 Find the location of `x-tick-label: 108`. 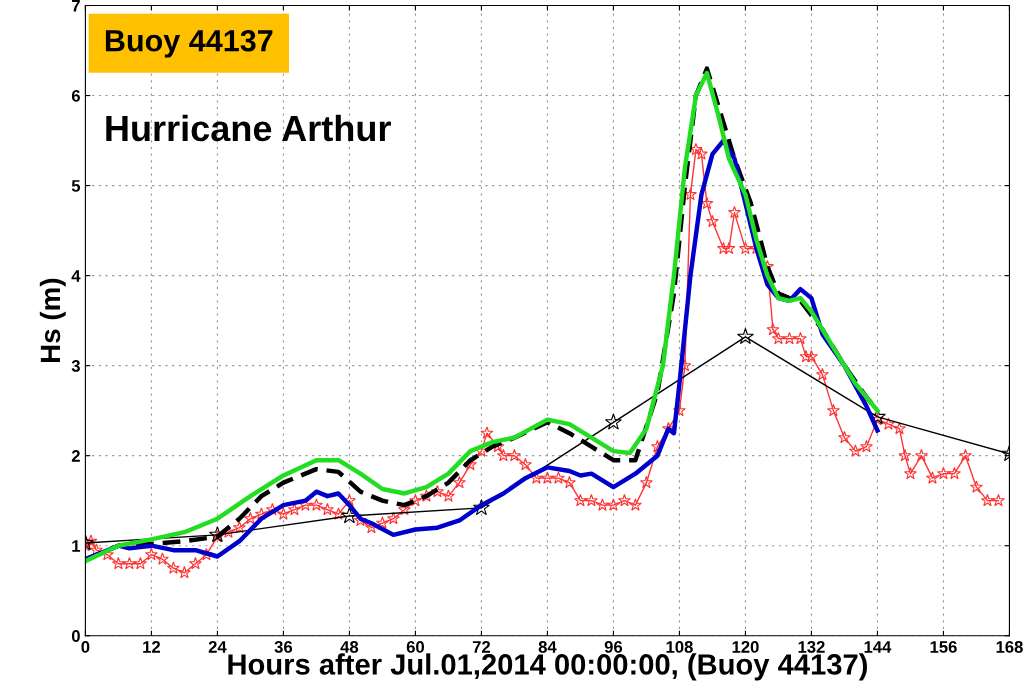

x-tick-label: 108 is located at coordinates (679, 647).